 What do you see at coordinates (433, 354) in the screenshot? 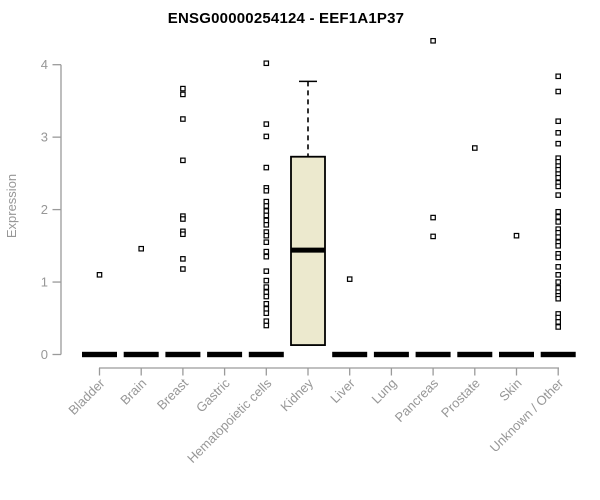
I see `zero-box-pancreas` at bounding box center [433, 354].